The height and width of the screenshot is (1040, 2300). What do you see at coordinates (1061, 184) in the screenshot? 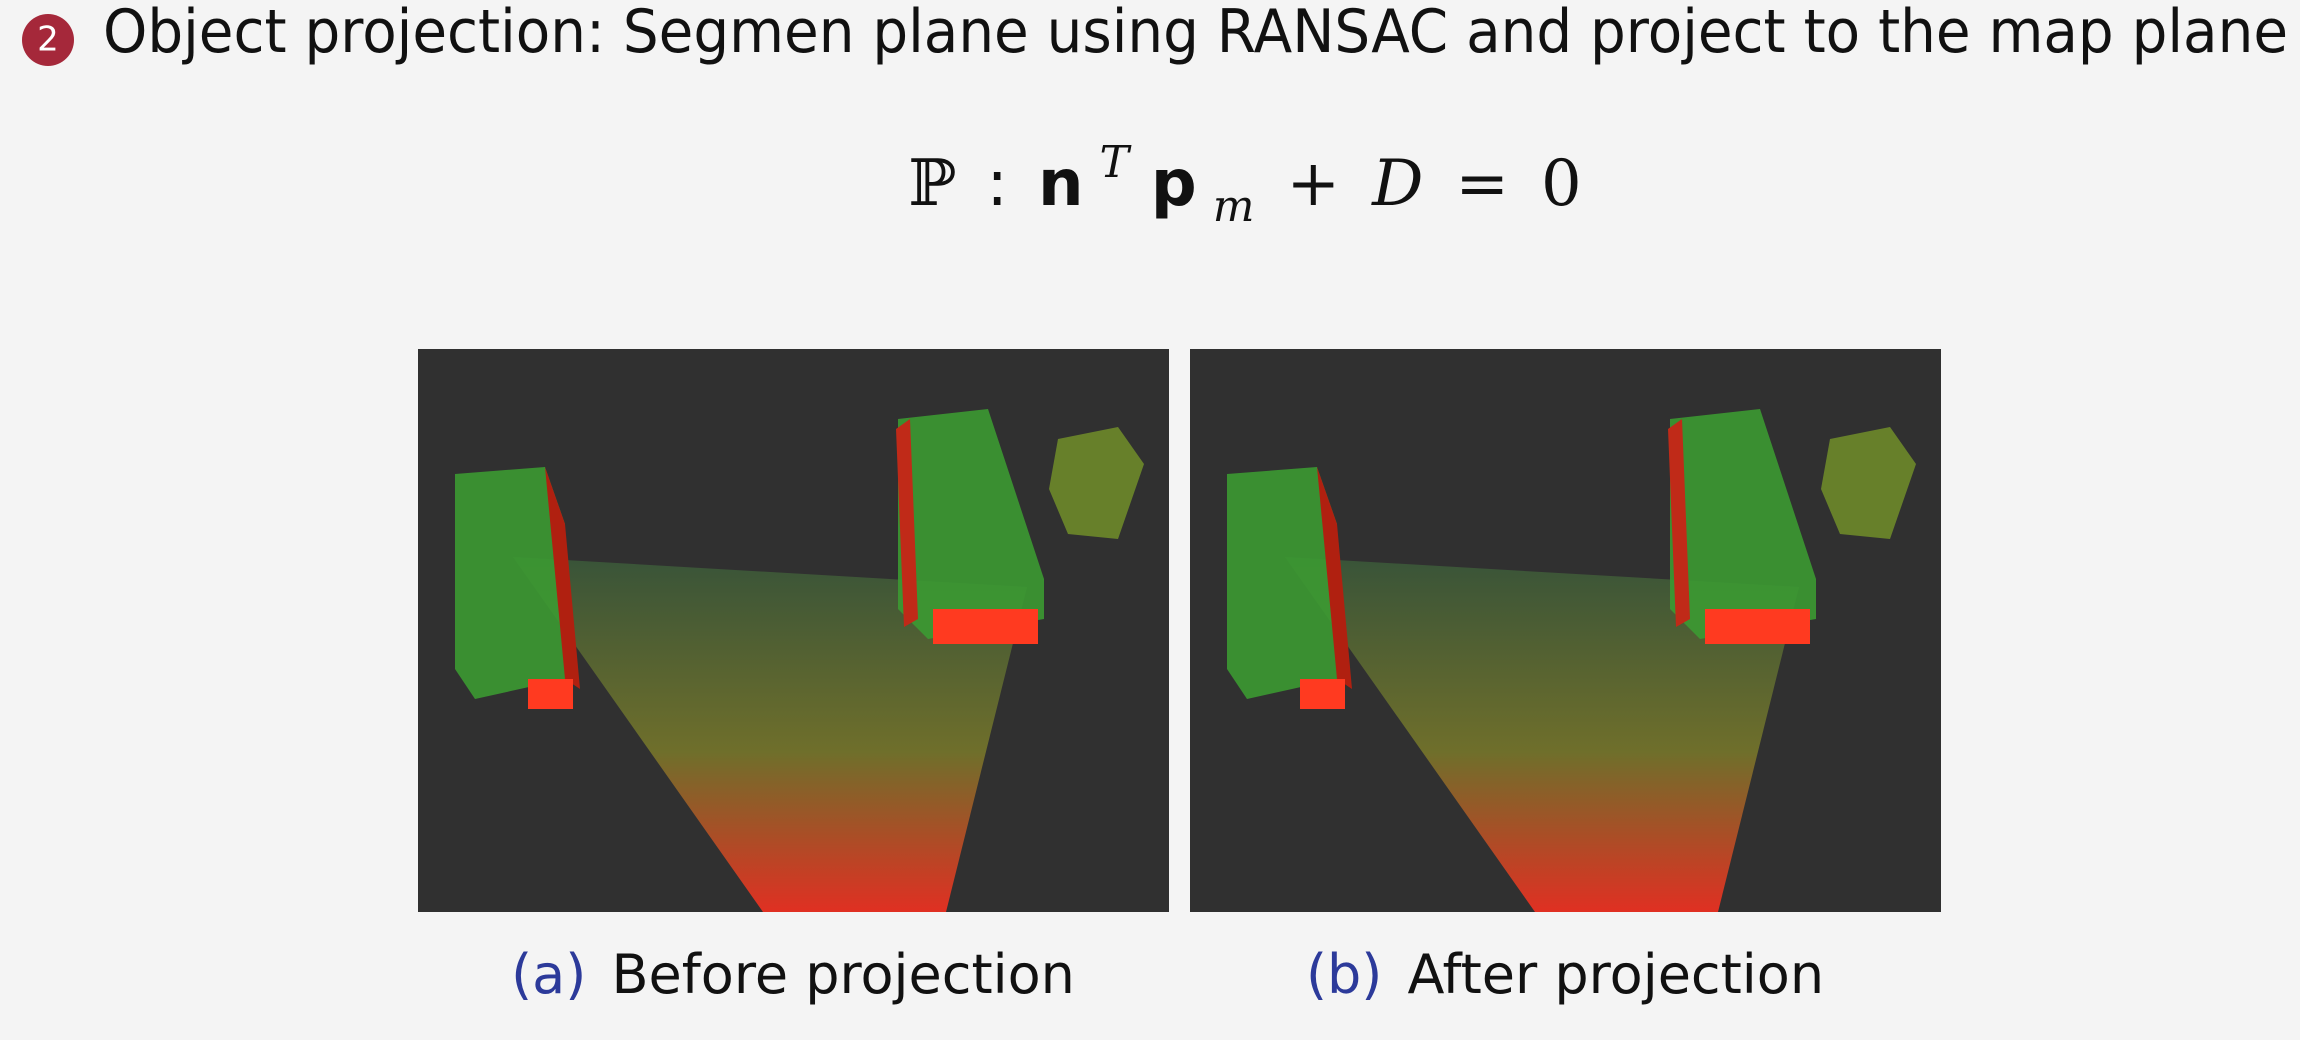
I see `eq-n: n` at bounding box center [1061, 184].